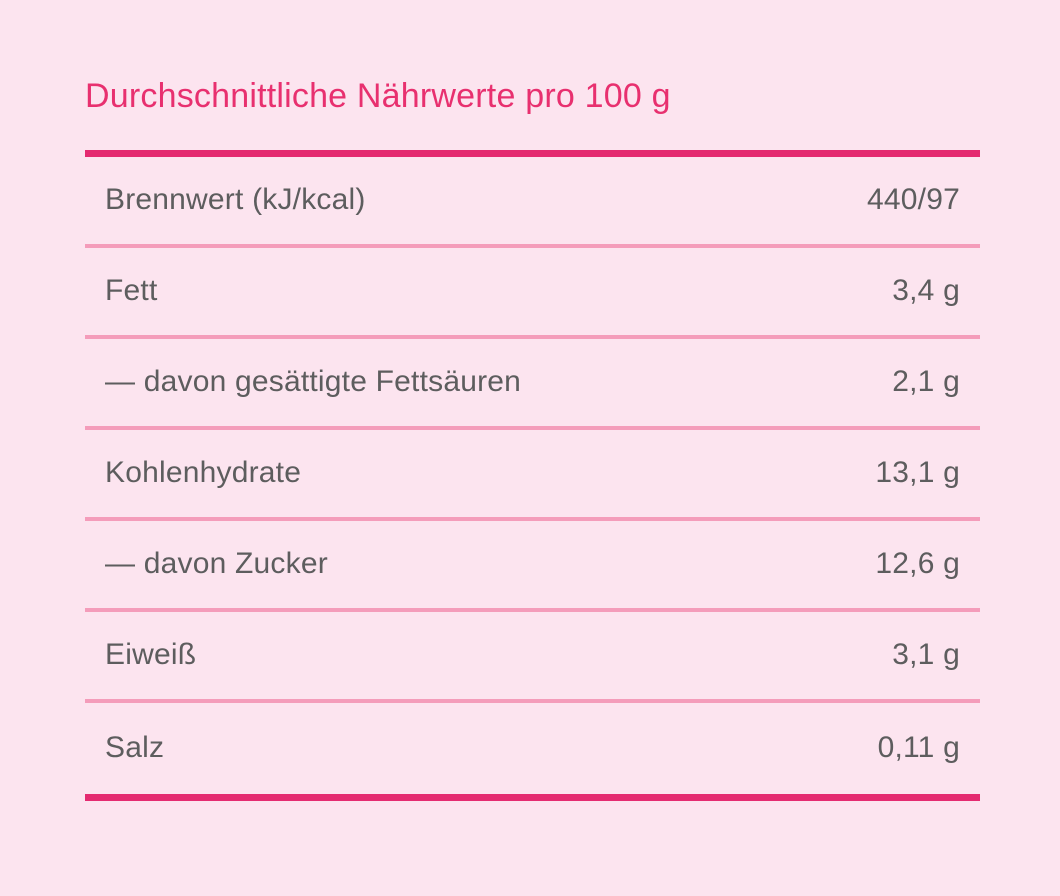  Describe the element at coordinates (926, 655) in the screenshot. I see `row-value: 3,1 g` at that location.